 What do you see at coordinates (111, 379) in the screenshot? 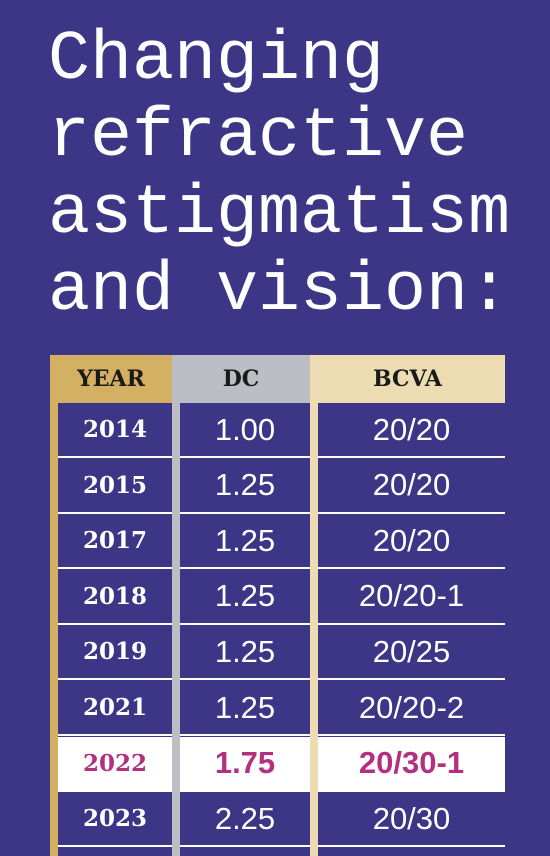
I see `header-cell: YEAR` at bounding box center [111, 379].